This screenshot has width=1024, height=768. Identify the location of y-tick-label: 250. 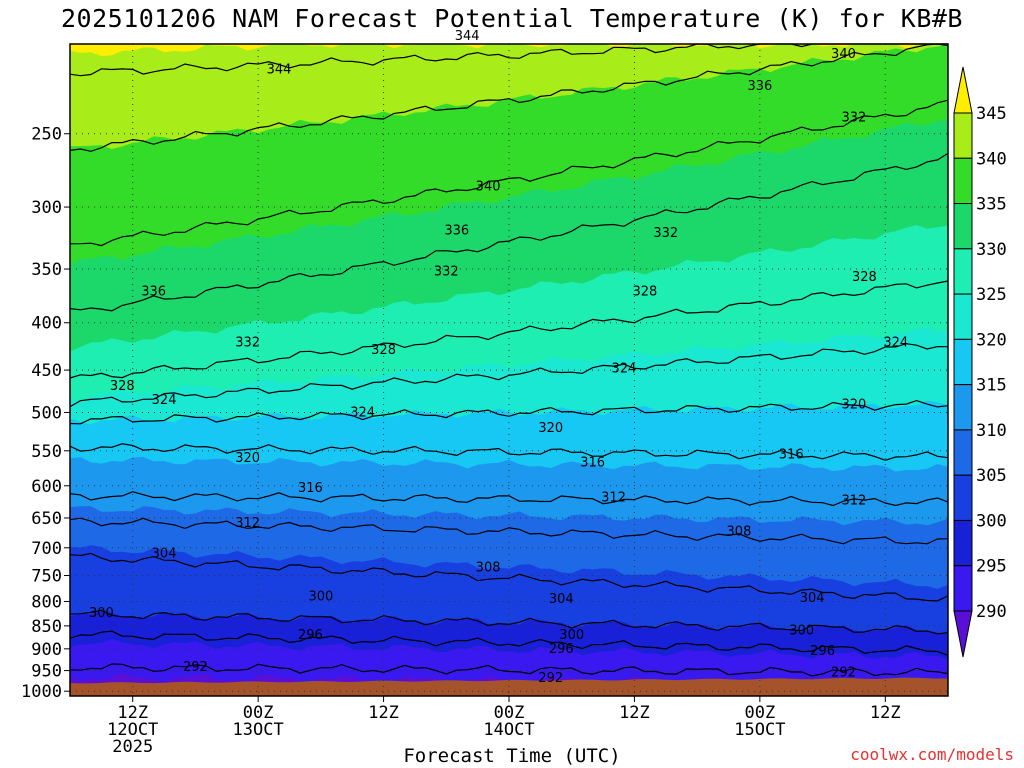
(46, 135).